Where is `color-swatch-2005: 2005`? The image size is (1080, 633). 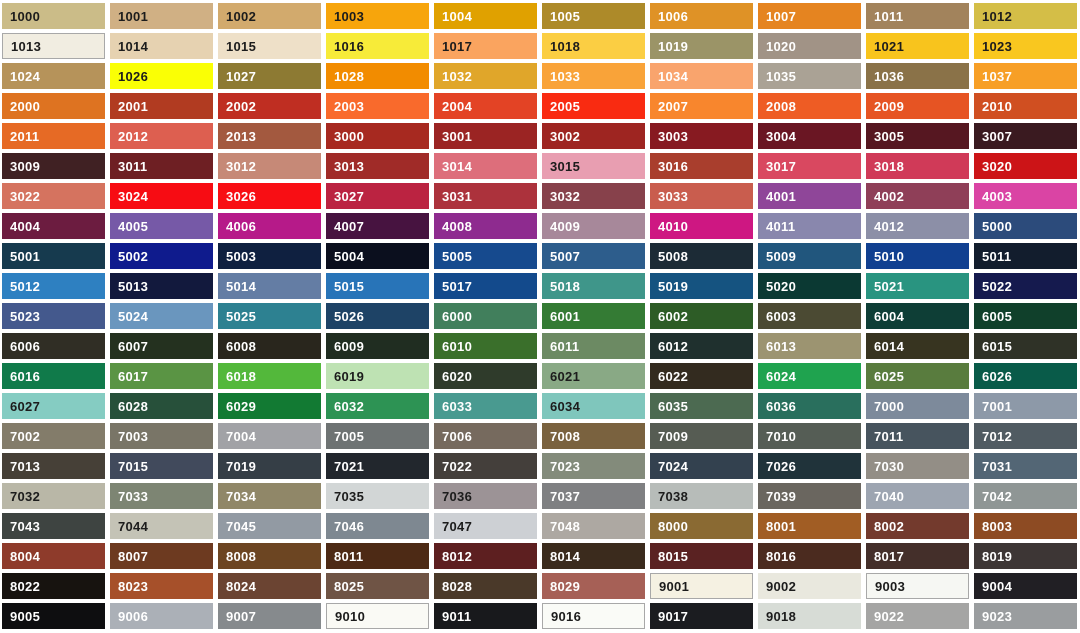 color-swatch-2005: 2005 is located at coordinates (593, 106).